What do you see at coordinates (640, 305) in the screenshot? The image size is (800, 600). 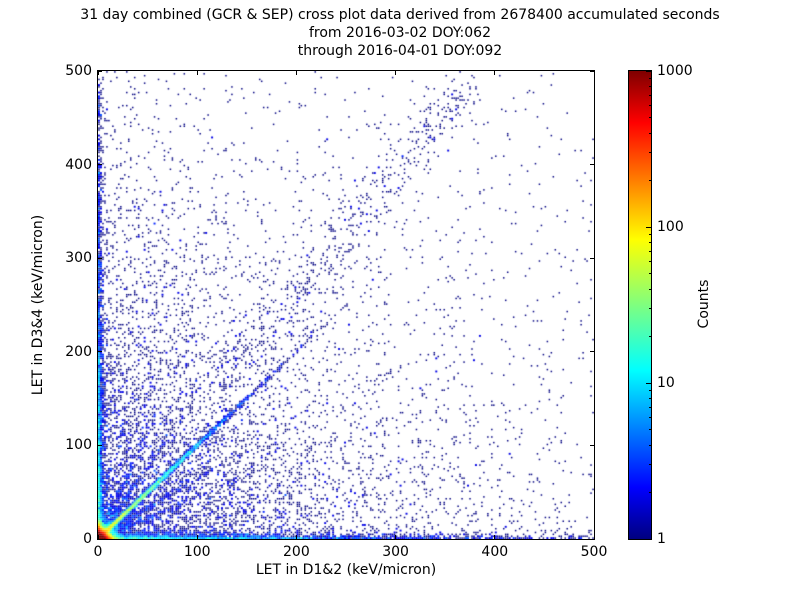 I see `colorbar-gradient` at bounding box center [640, 305].